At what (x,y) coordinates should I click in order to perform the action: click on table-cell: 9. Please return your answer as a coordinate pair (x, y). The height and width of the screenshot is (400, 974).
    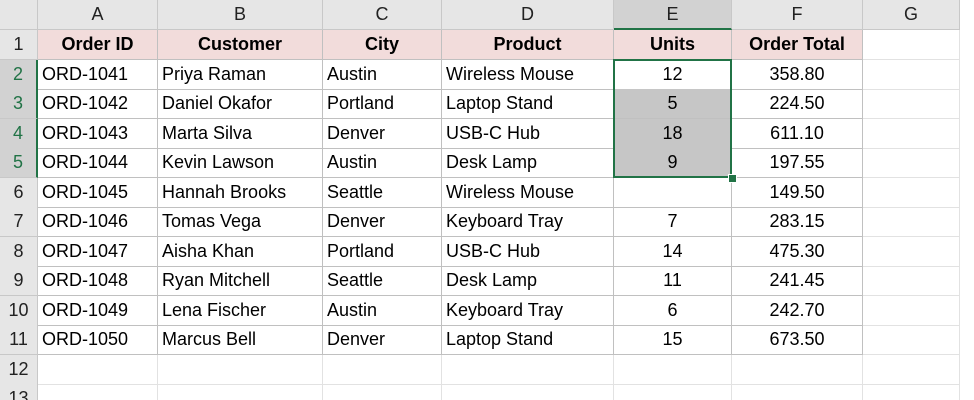
    Looking at the image, I should click on (673, 163).